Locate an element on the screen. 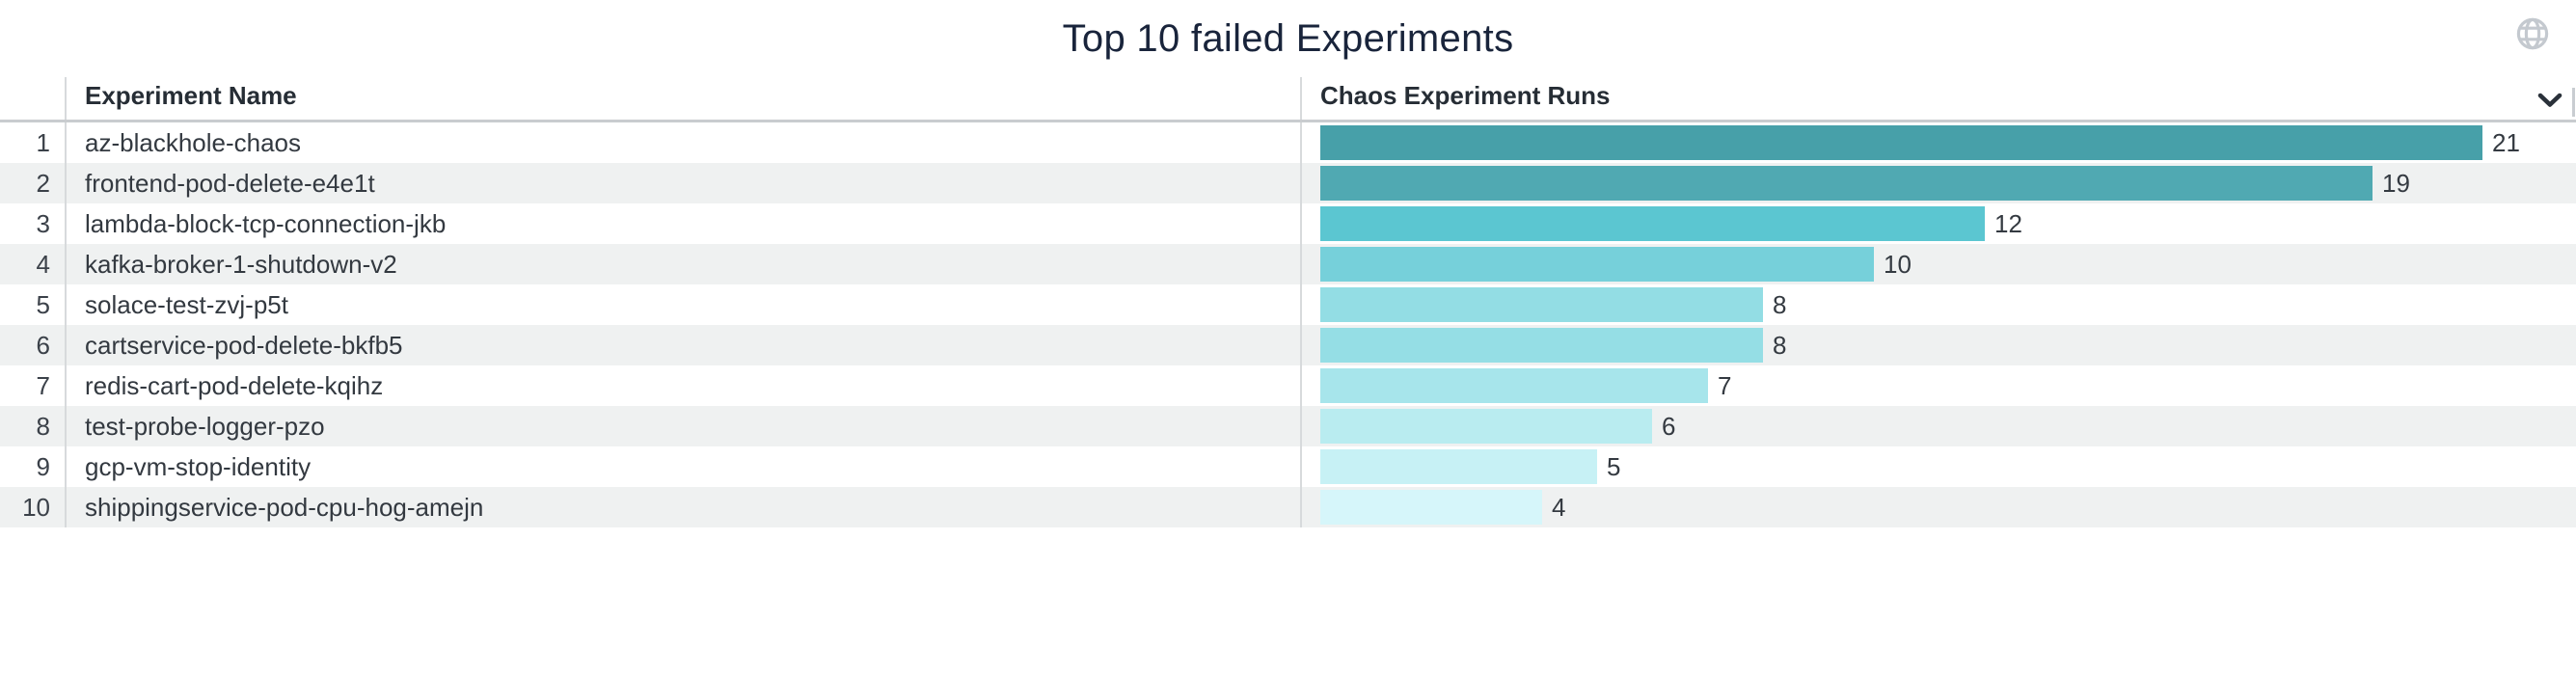 Image resolution: width=2576 pixels, height=675 pixels. row-rank: 2 is located at coordinates (33, 183).